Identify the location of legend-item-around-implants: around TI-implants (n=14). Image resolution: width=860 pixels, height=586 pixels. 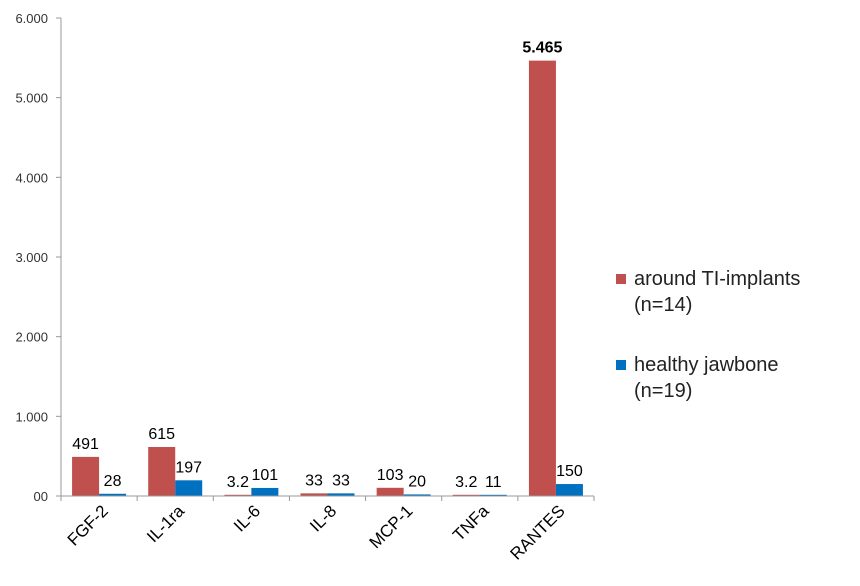
(736, 292).